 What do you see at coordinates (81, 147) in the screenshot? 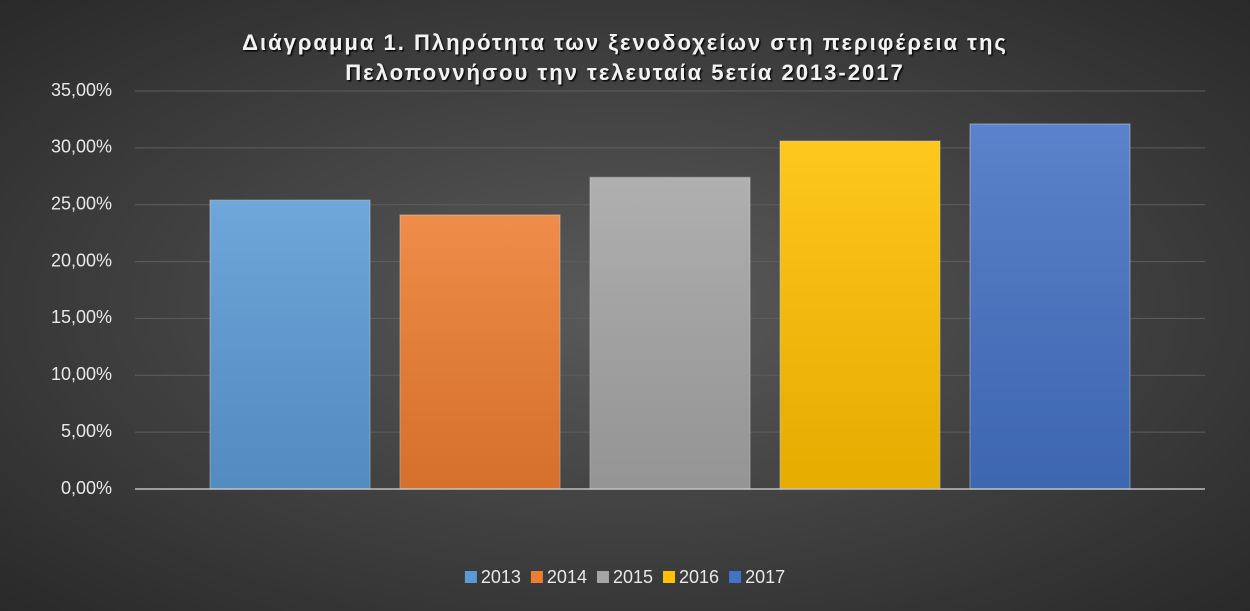
I see `y-tick-label: 30,00%` at bounding box center [81, 147].